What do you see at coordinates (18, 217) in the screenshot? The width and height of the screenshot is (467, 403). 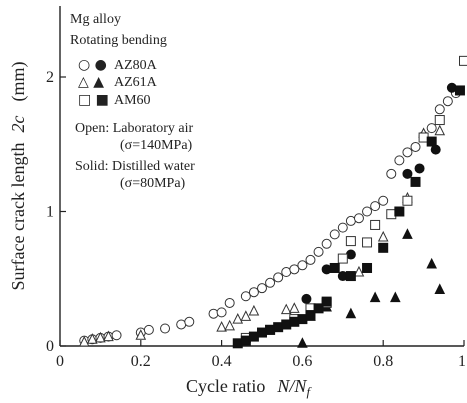 I see `y-axis-title-main: Surface crack length` at bounding box center [18, 217].